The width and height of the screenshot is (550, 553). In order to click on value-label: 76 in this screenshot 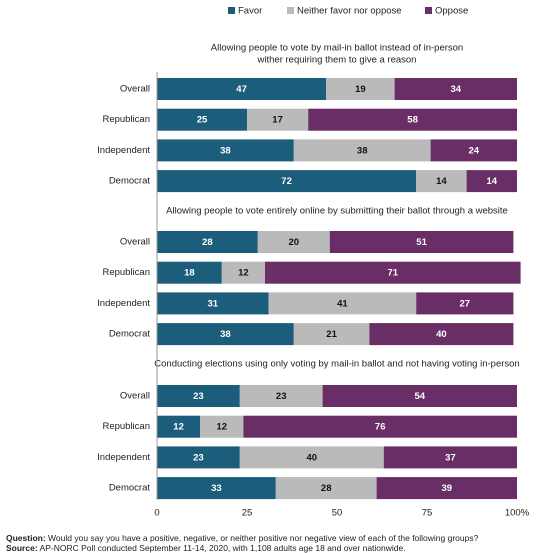, I will do `click(380, 427)`.